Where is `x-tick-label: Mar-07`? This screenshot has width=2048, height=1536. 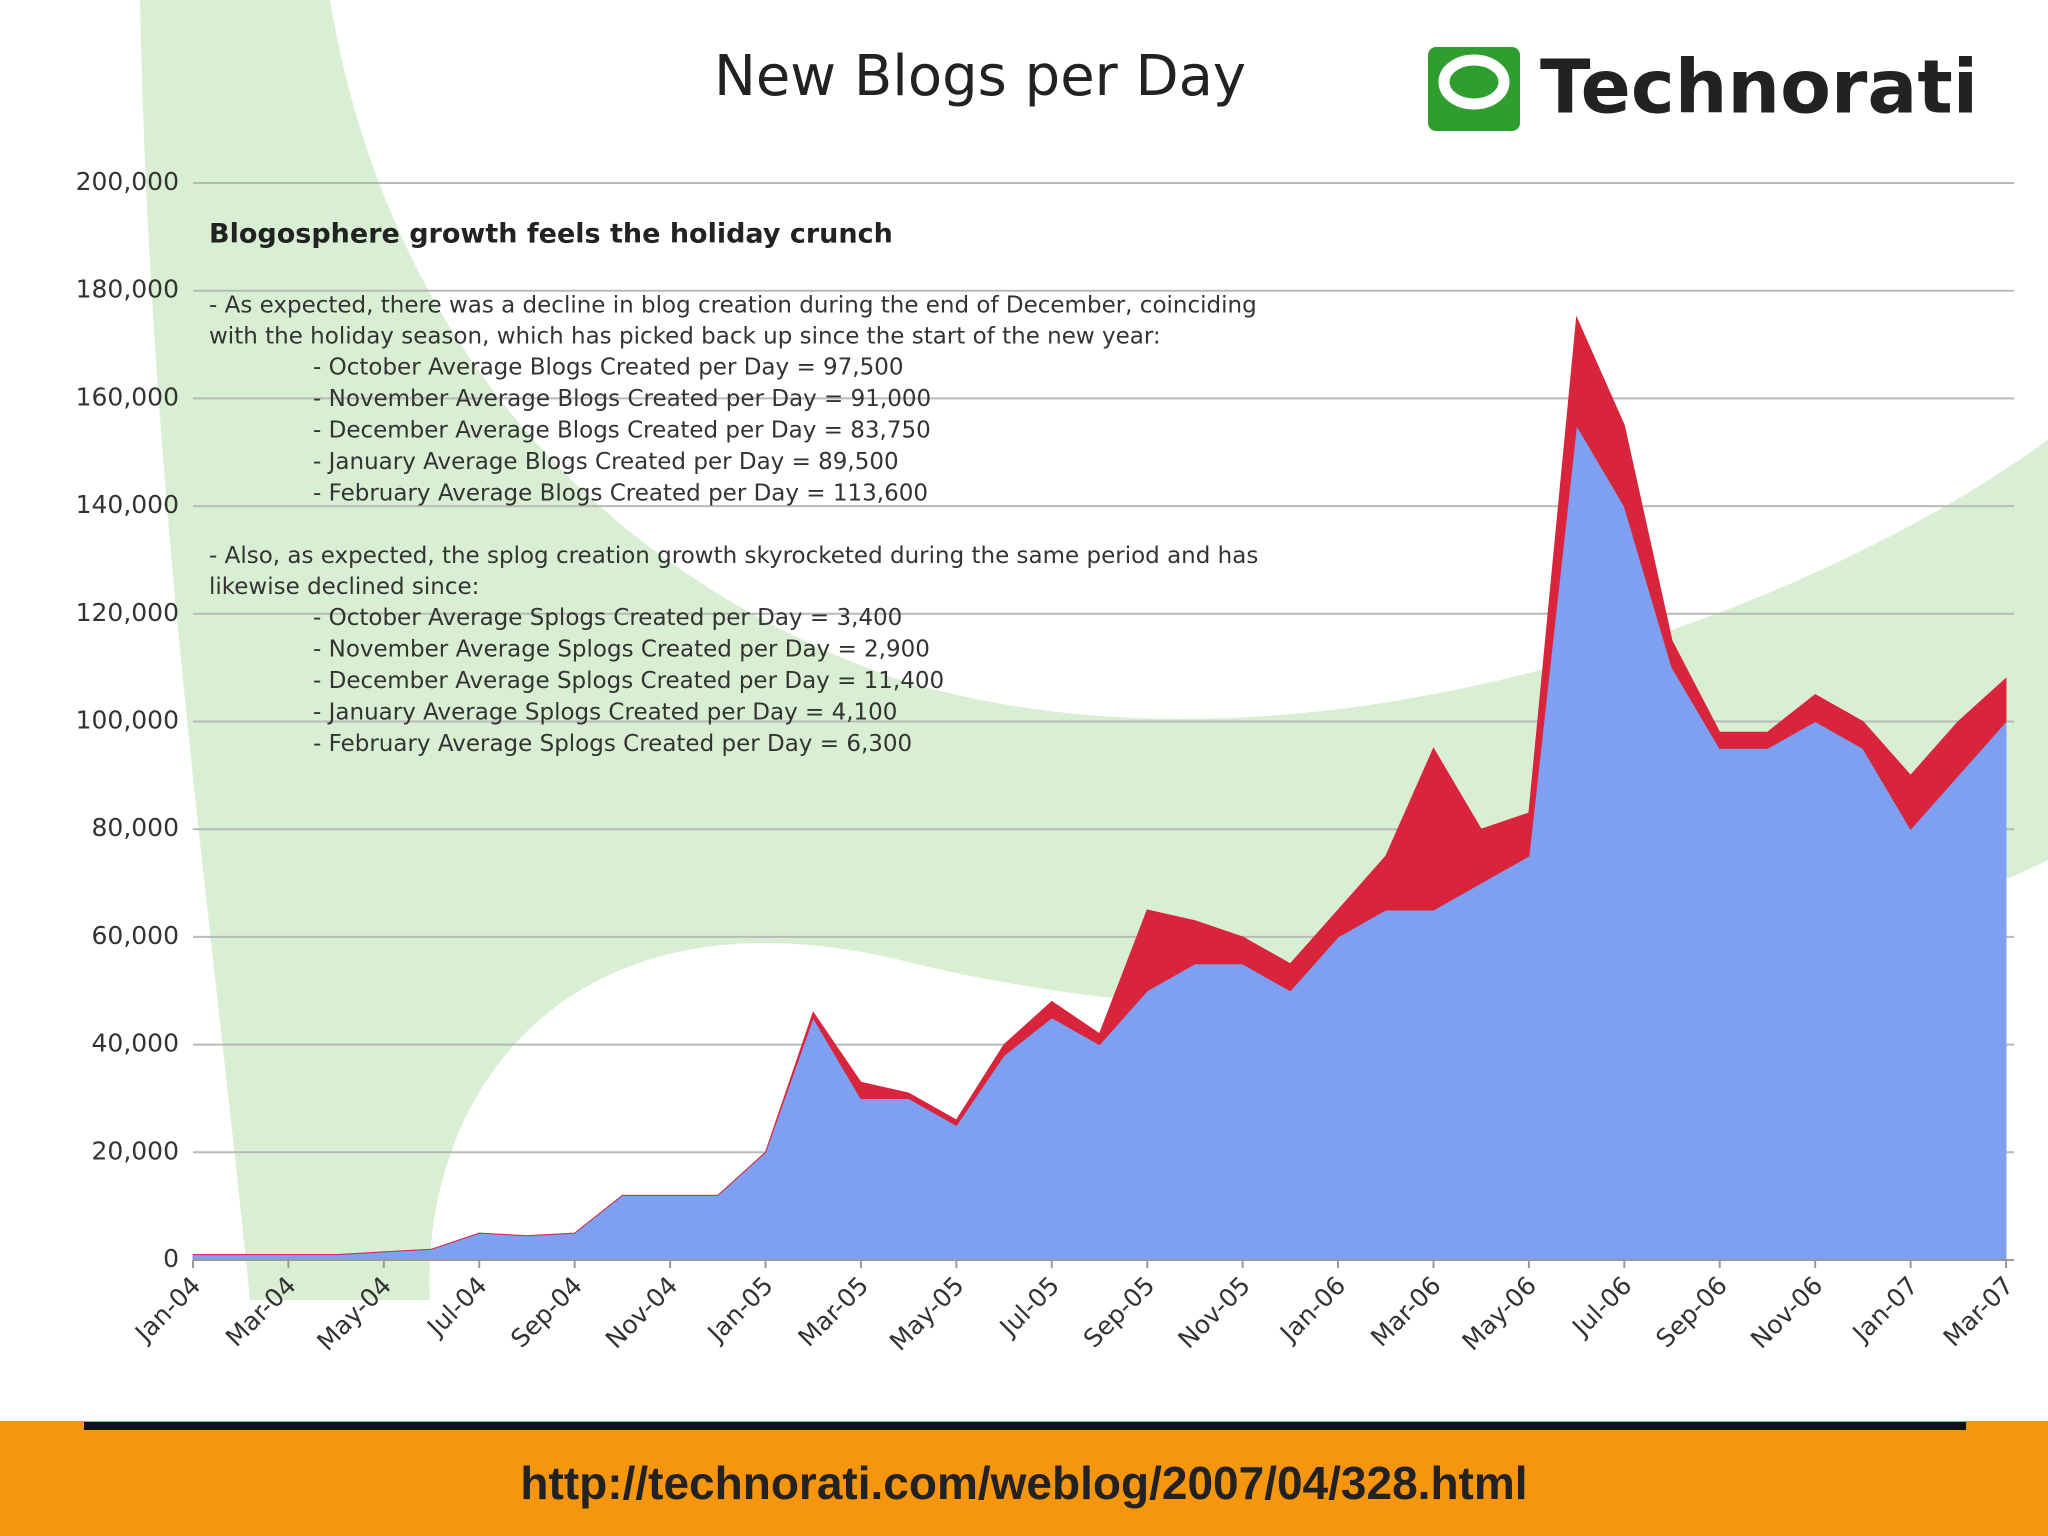
x-tick-label: Mar-07 is located at coordinates (1979, 1312).